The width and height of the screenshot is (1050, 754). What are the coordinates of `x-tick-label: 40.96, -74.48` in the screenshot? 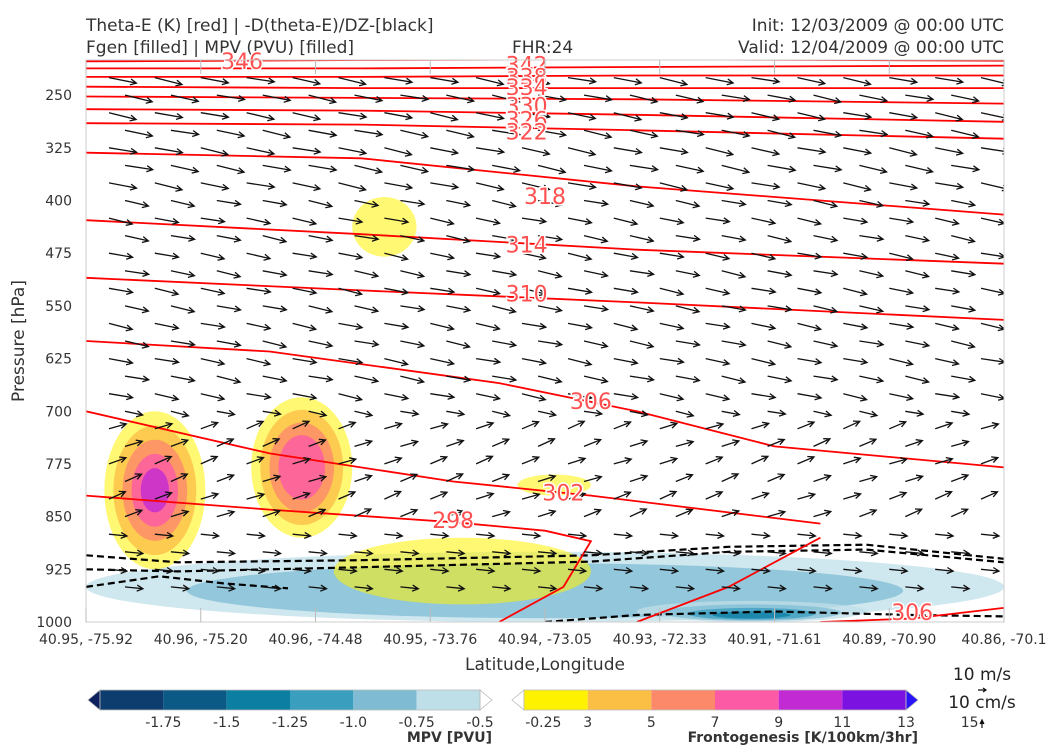 It's located at (315, 640).